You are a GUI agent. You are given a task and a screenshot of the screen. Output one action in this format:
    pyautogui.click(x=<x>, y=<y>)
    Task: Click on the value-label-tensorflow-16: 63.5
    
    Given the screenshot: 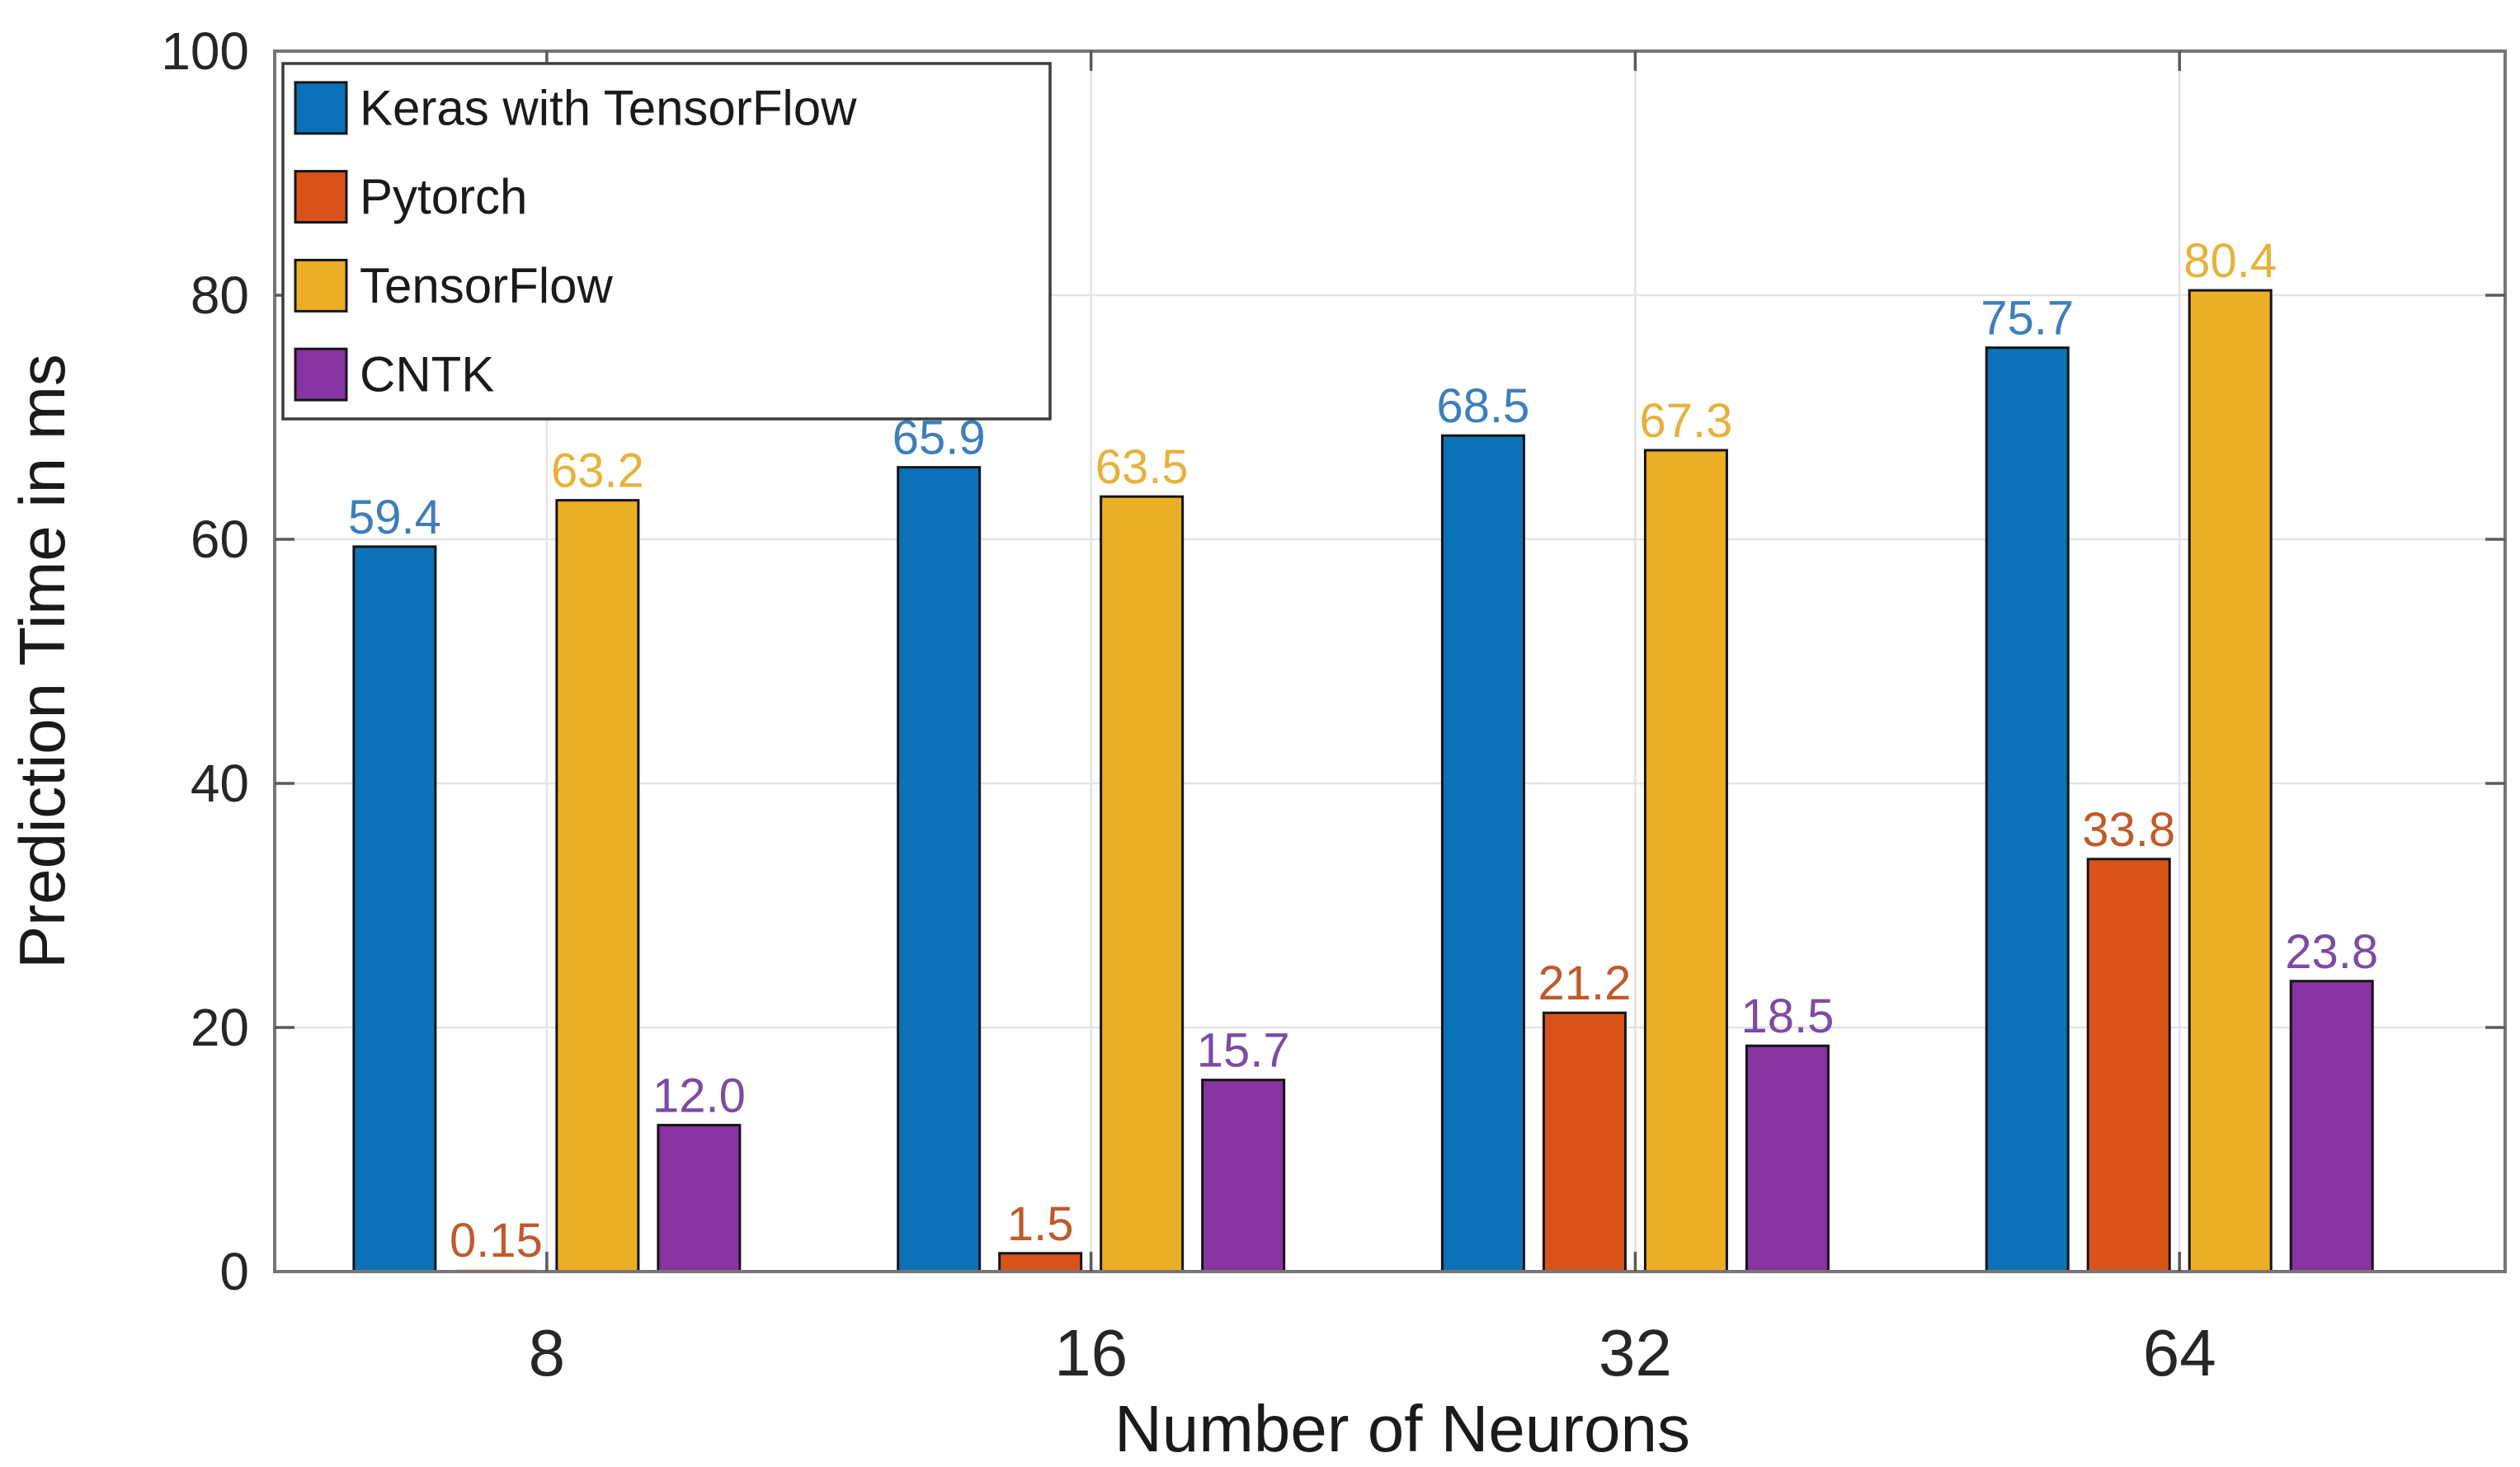 What is the action you would take?
    pyautogui.click(x=1142, y=467)
    